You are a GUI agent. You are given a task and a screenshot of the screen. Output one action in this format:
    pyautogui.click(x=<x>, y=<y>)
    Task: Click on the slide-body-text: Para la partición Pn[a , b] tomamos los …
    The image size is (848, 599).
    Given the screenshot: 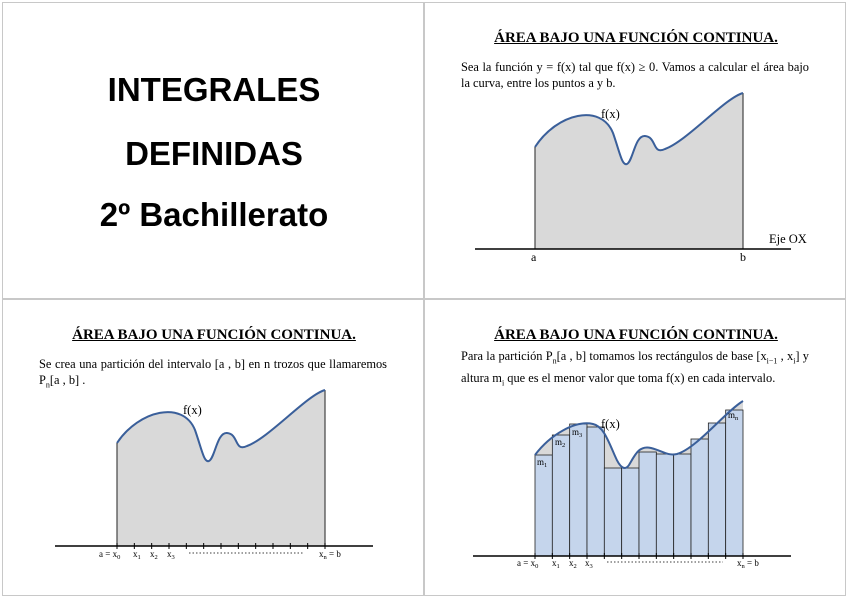 What is the action you would take?
    pyautogui.click(x=635, y=370)
    